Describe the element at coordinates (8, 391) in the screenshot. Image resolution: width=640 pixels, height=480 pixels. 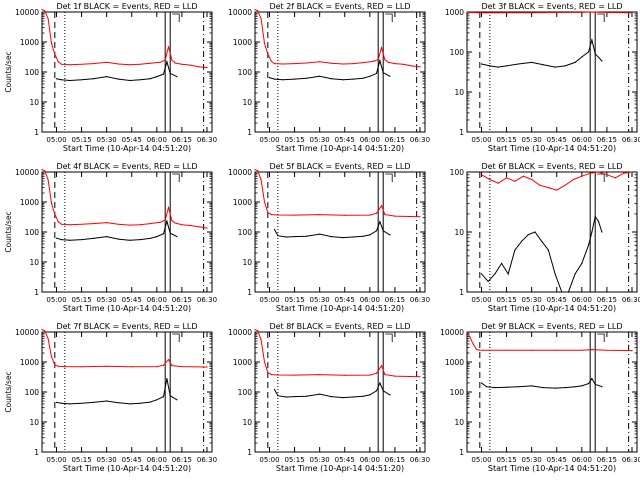
I see `y-axis-label: Counts/sec` at that location.